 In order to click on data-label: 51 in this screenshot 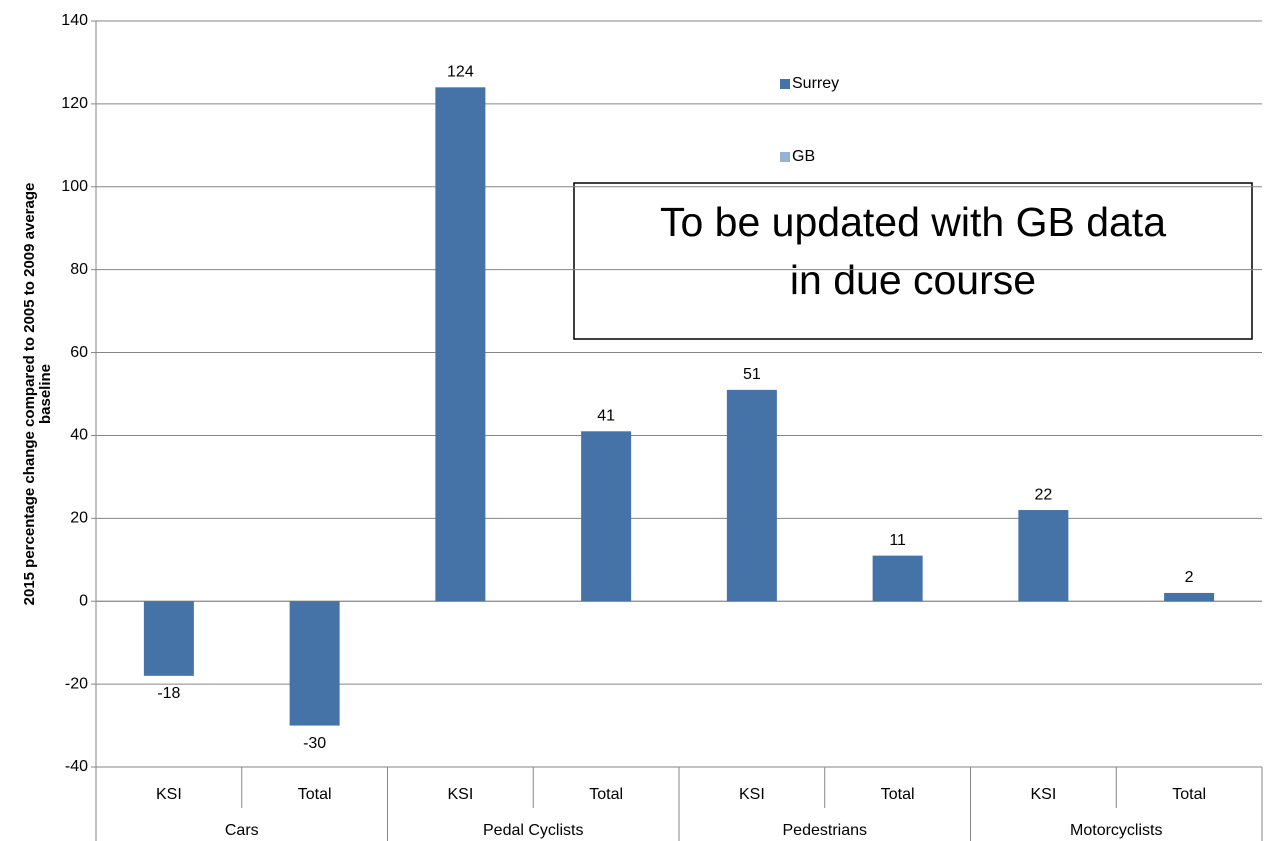, I will do `click(752, 374)`.